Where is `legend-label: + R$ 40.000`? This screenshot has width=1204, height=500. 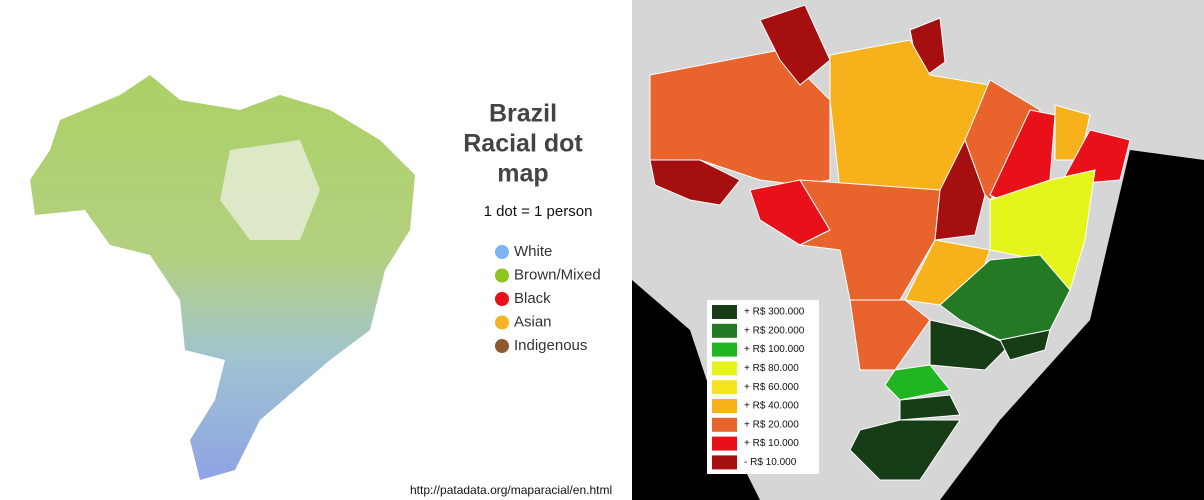 legend-label: + R$ 40.000 is located at coordinates (771, 406).